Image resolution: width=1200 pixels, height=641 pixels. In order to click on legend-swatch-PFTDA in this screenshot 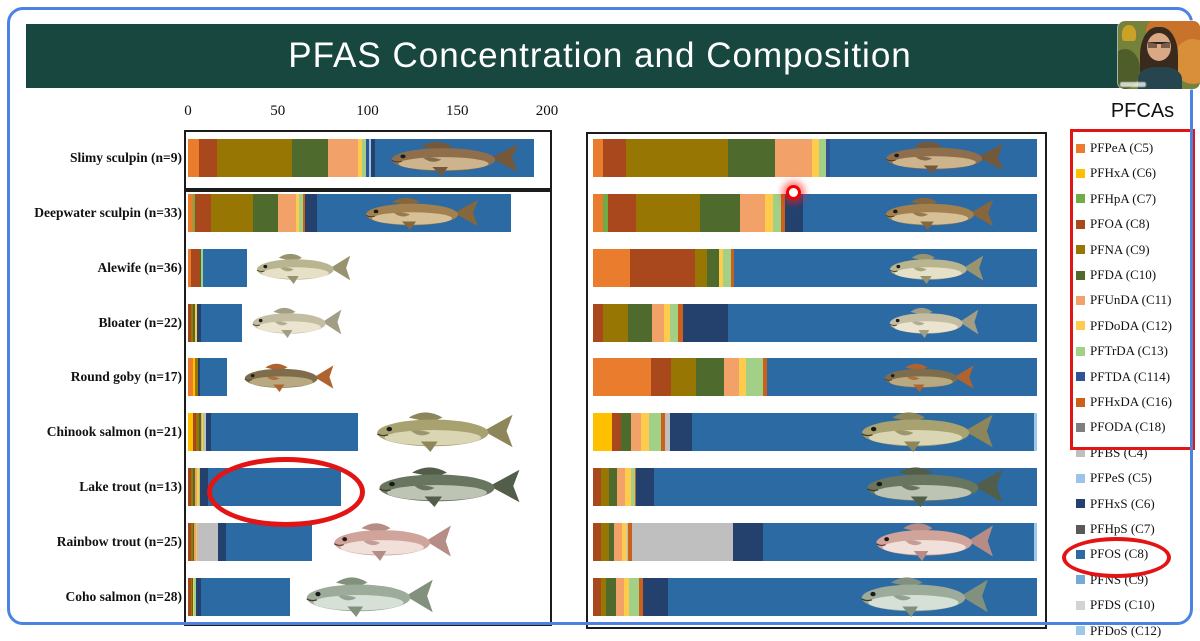, I will do `click(1080, 377)`.